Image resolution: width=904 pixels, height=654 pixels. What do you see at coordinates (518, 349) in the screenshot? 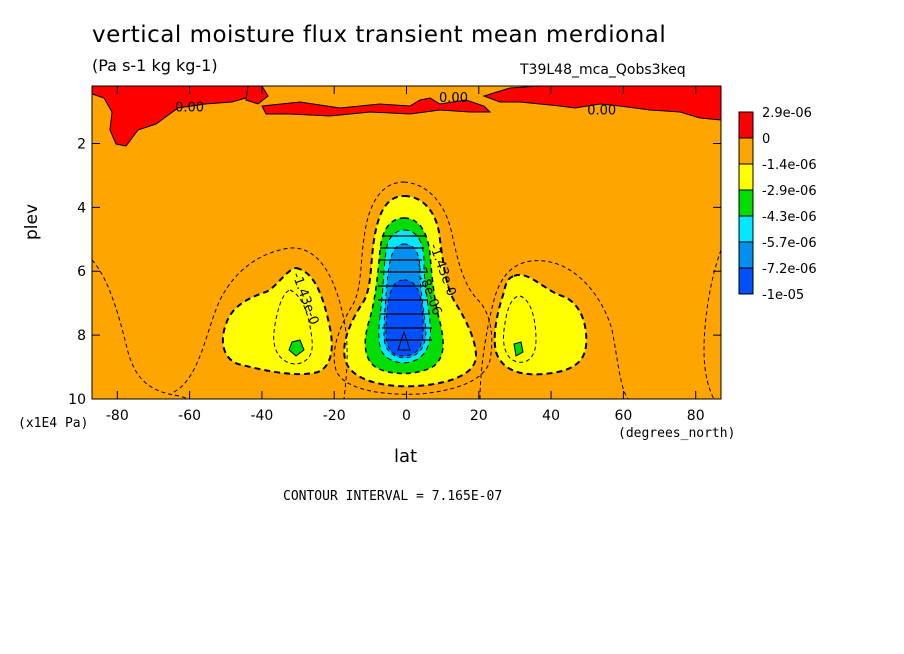
I see `subtropical-min-north-inner` at bounding box center [518, 349].